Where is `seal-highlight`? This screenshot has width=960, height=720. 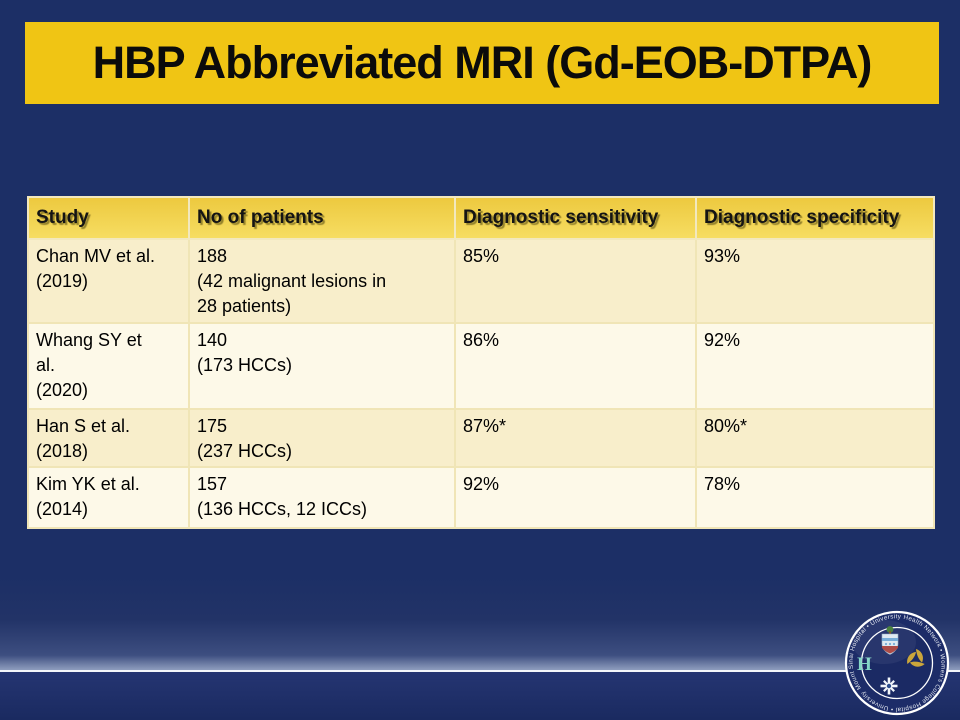
seal-highlight is located at coordinates (884, 642).